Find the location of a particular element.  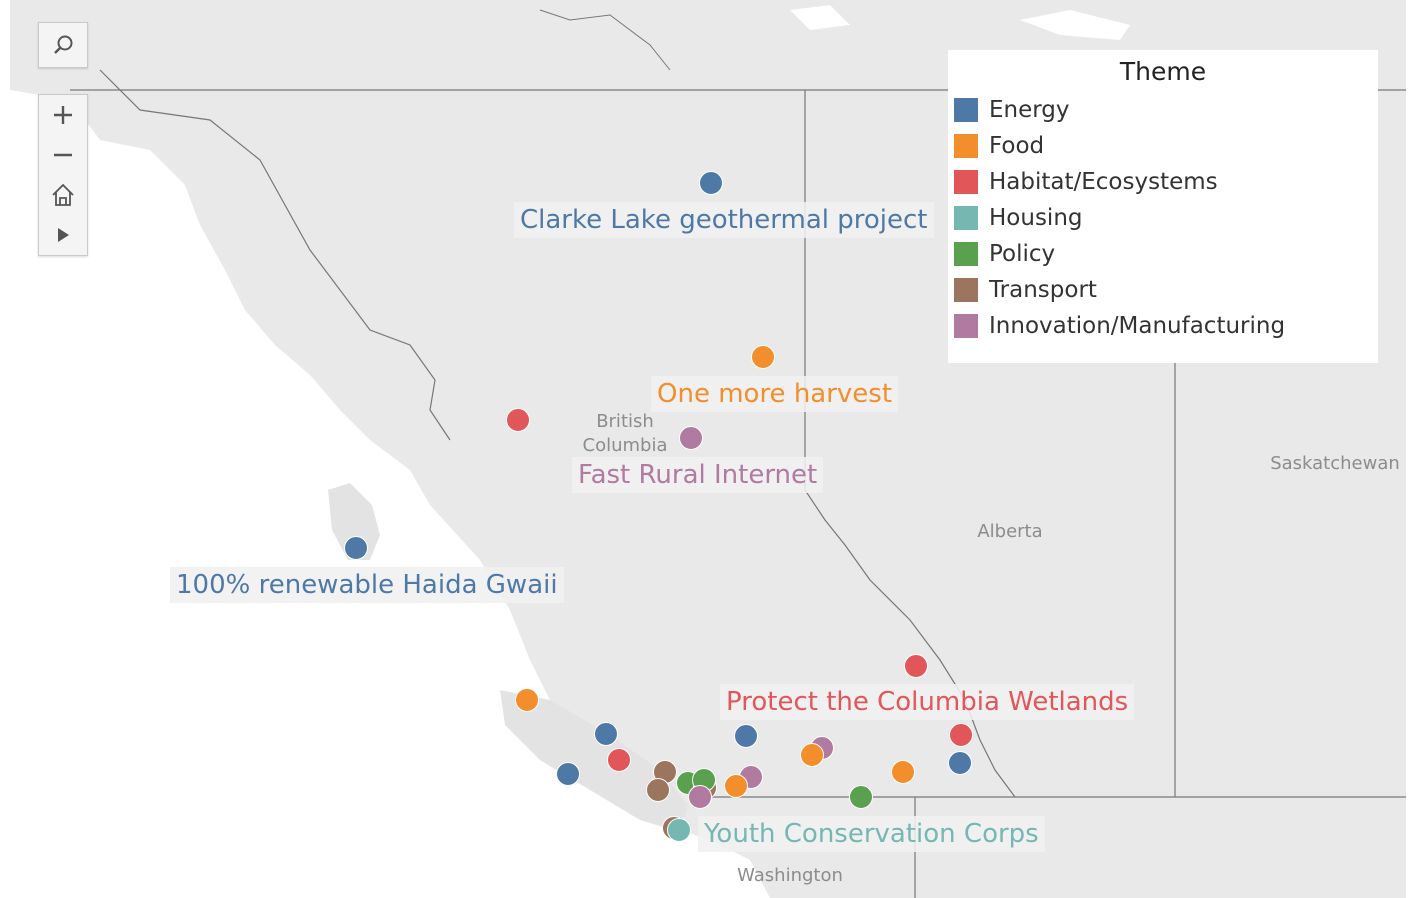

region-label-line: Washington is located at coordinates (790, 875).